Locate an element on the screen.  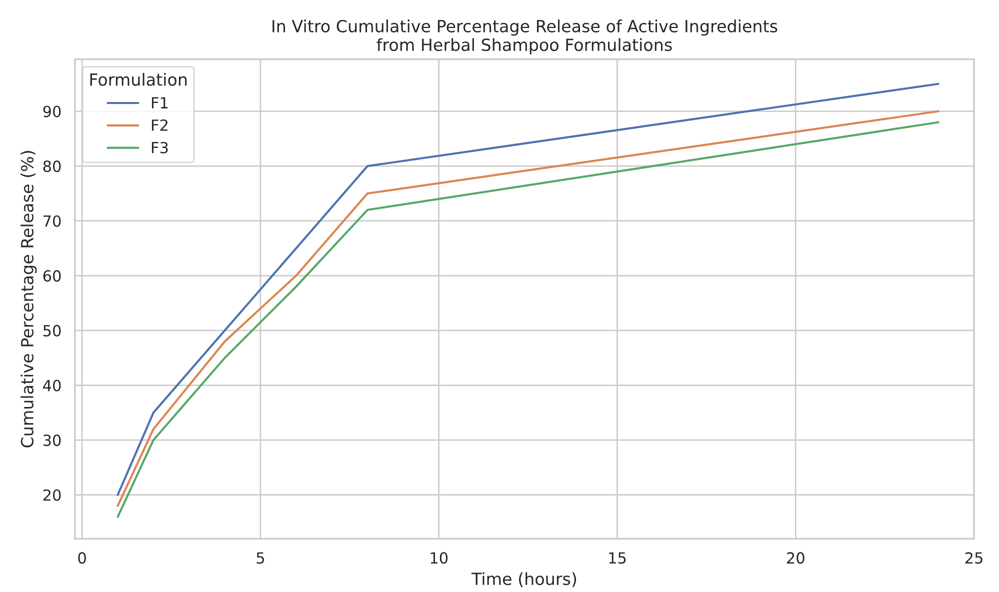
legend-label: F1 is located at coordinates (160, 102).